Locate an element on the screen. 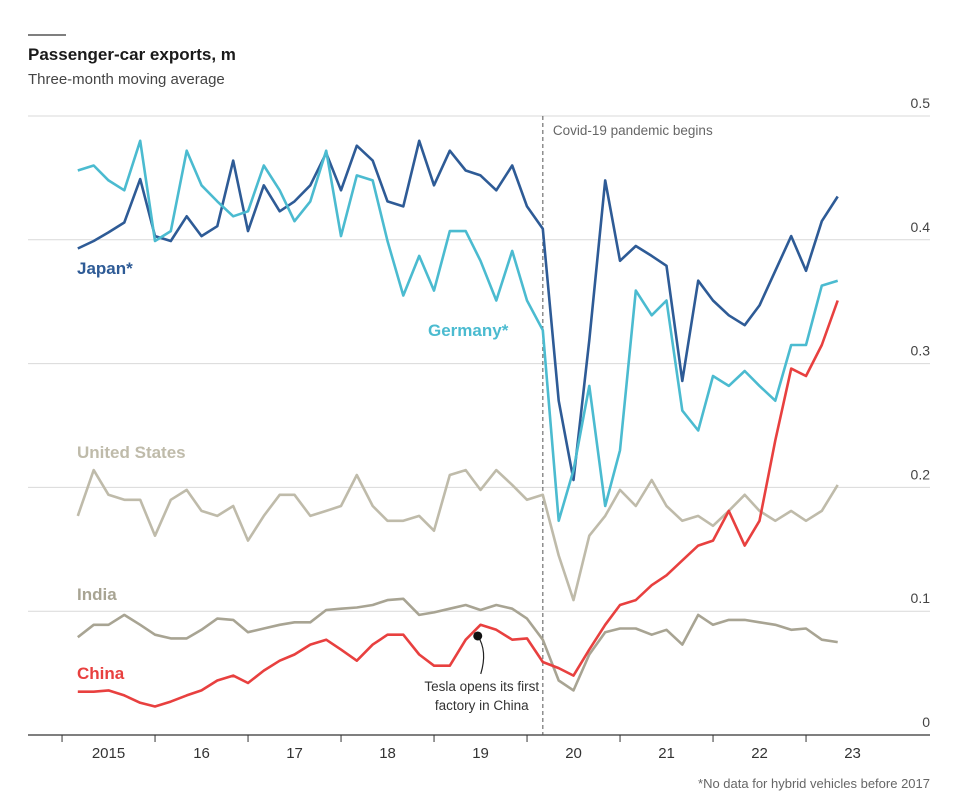 This screenshot has height=800, width=961. legend-label: China is located at coordinates (101, 673).